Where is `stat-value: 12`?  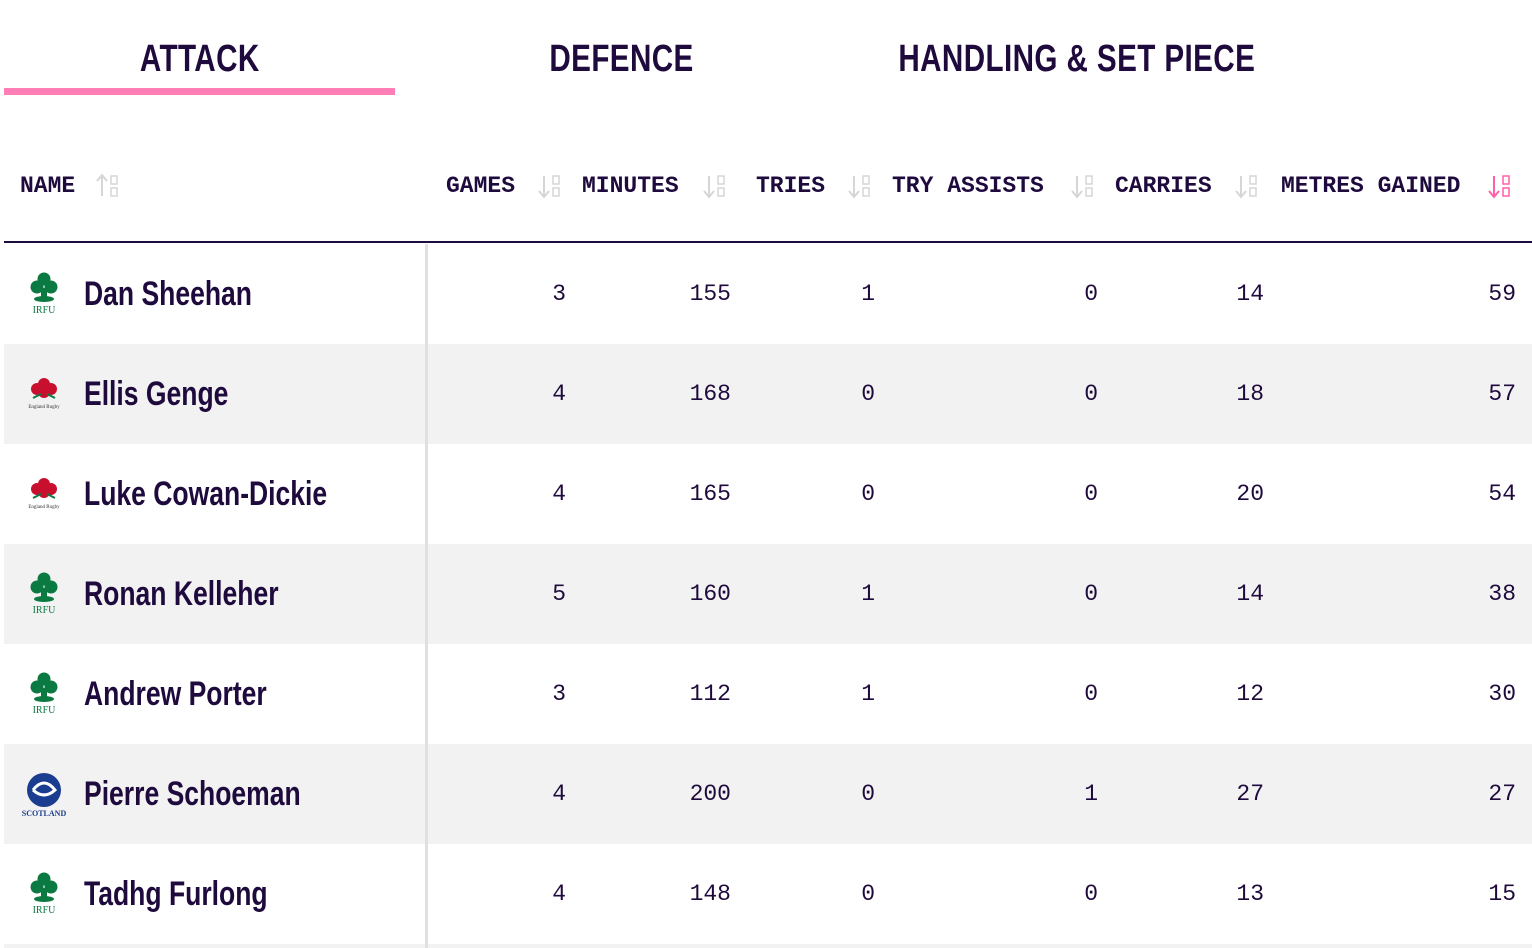
stat-value: 12 is located at coordinates (1250, 694).